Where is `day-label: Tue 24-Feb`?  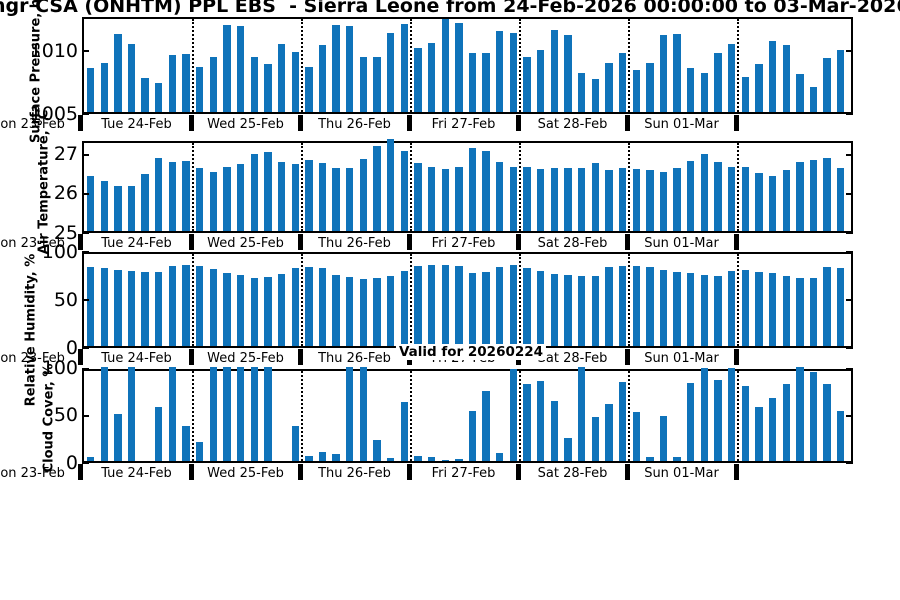 day-label: Tue 24-Feb is located at coordinates (136, 124).